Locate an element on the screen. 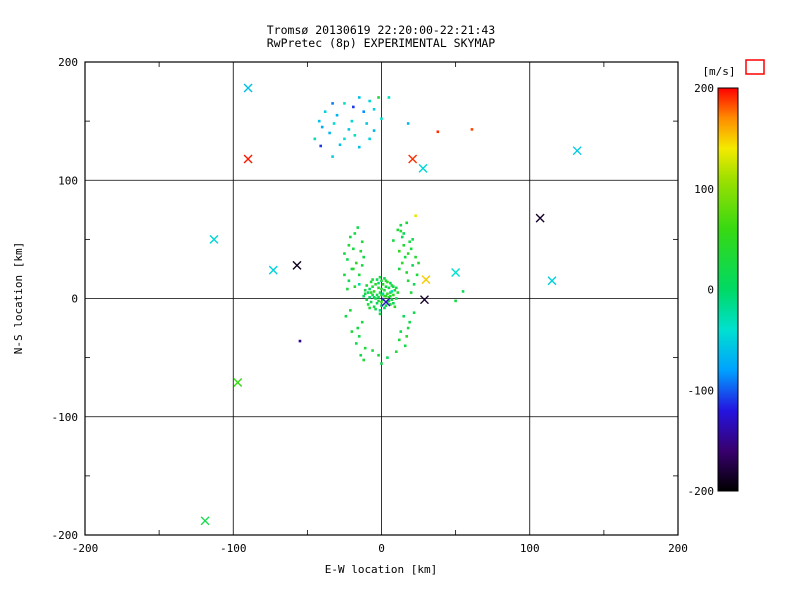 The image size is (800, 600). x-tick-label: -100 is located at coordinates (233, 548).